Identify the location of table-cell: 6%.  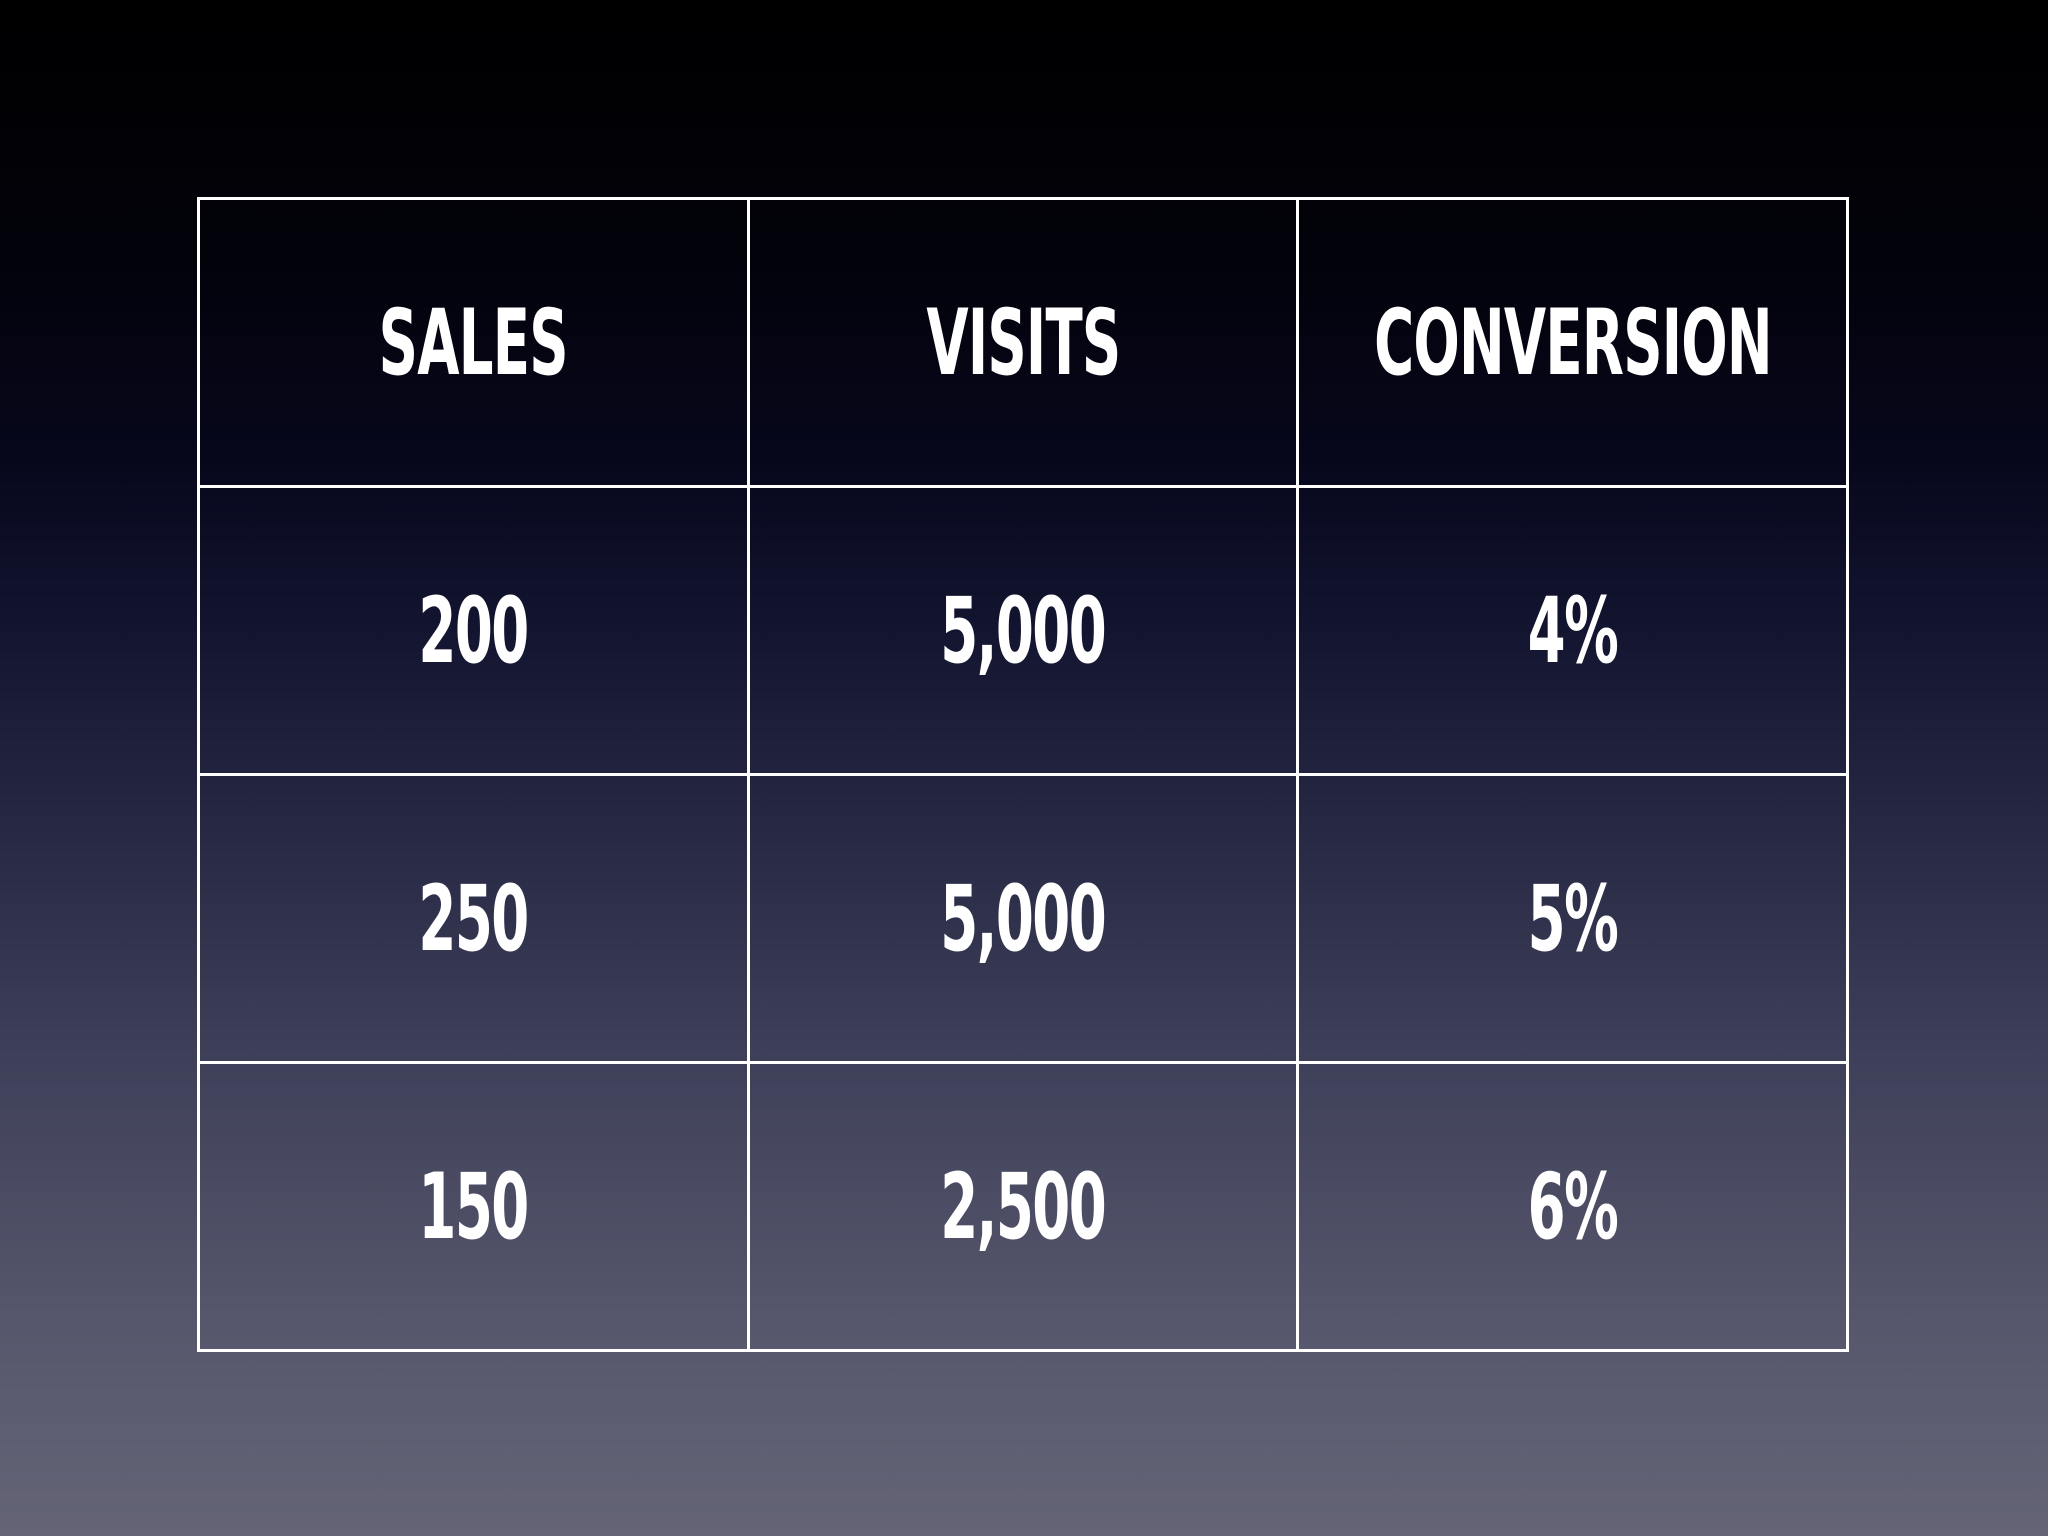
(1572, 1206).